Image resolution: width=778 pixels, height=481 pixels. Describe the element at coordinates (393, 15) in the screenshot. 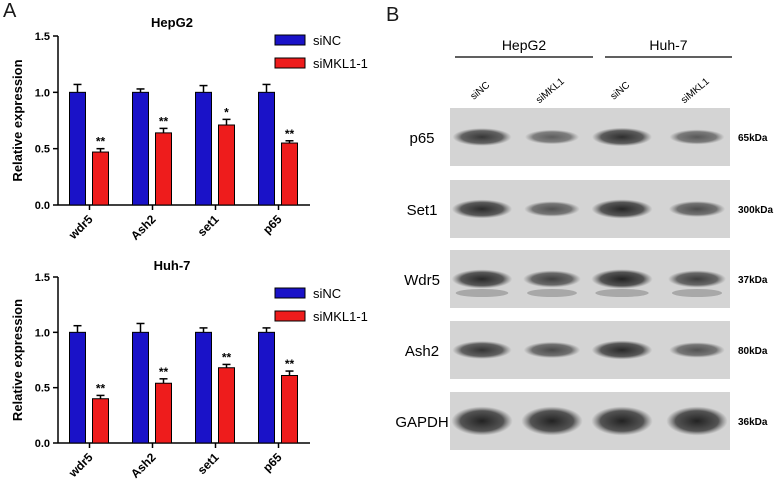

I see `panel-label-b: B` at that location.